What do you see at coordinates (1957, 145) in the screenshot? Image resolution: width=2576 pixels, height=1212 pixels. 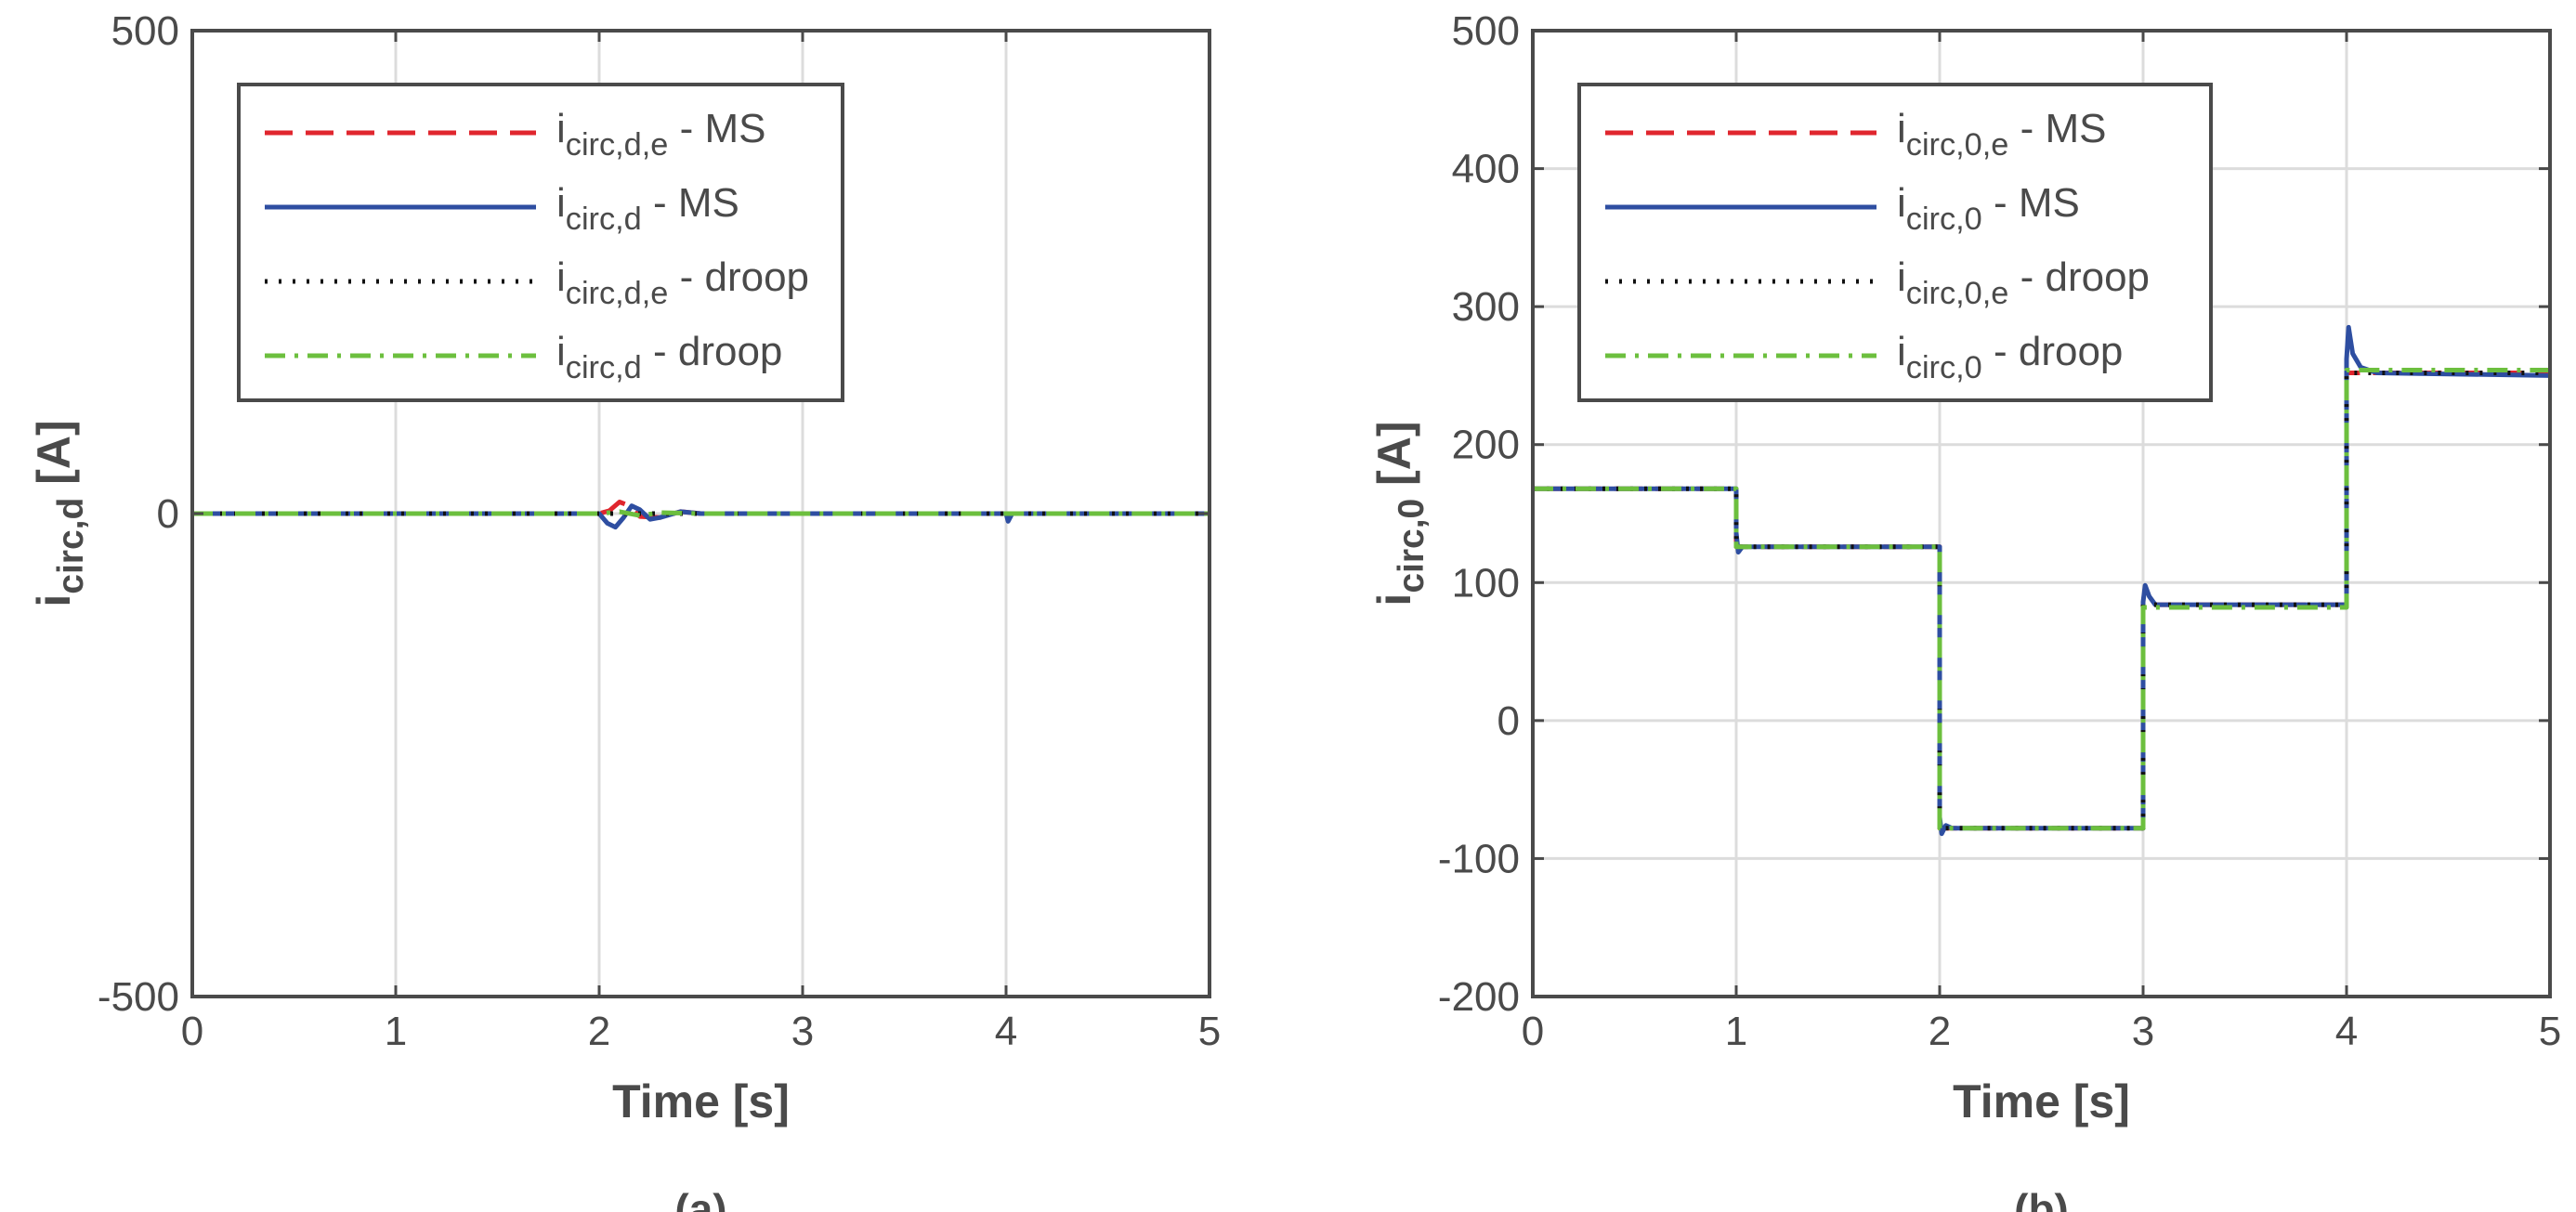 I see `legend-label-0-sub: circ,0,e` at bounding box center [1957, 145].